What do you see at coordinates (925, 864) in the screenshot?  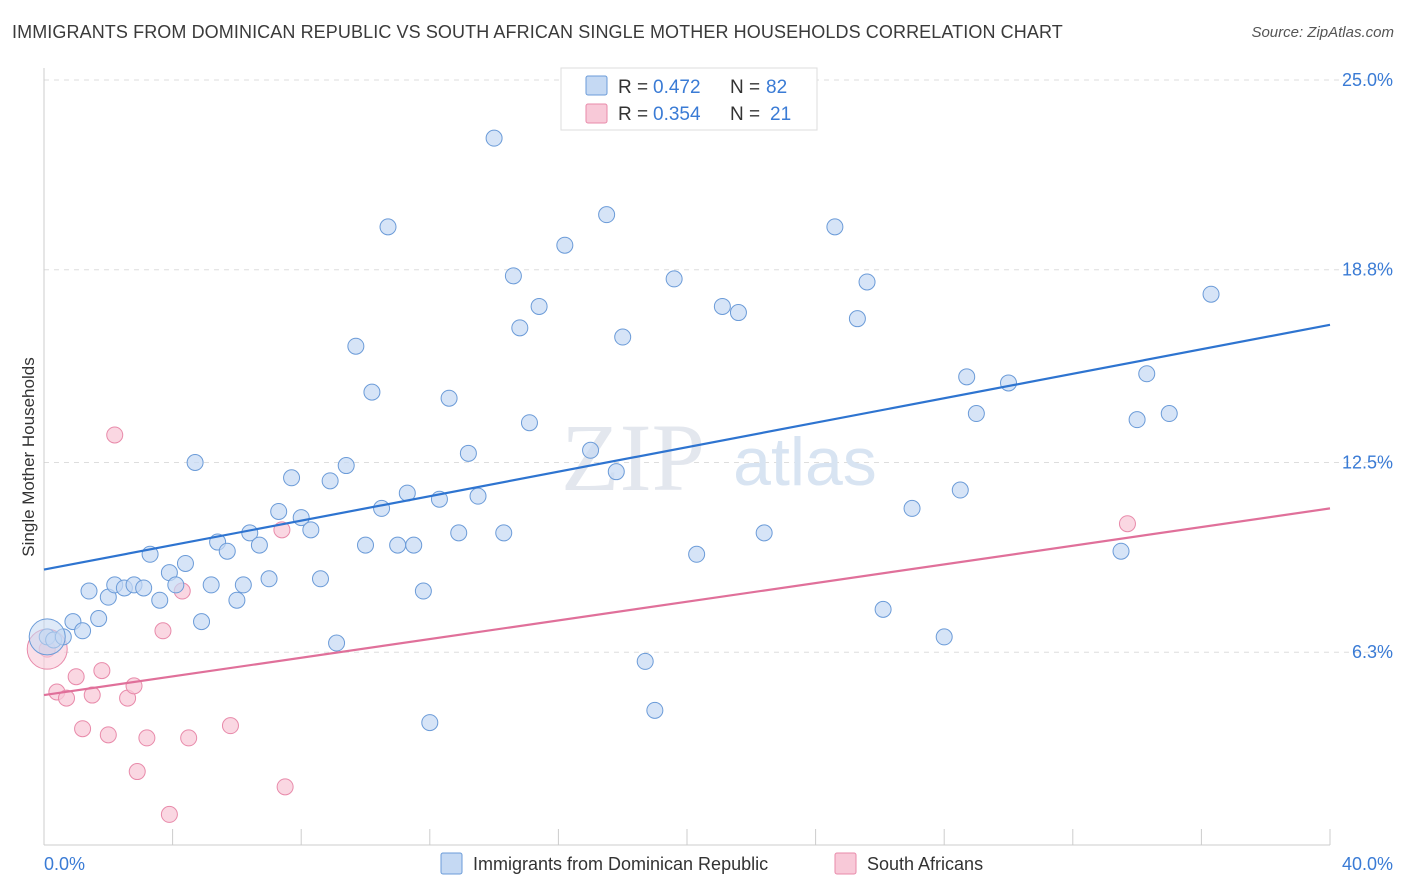 I see `legend-label-south-africans: South Africans` at bounding box center [925, 864].